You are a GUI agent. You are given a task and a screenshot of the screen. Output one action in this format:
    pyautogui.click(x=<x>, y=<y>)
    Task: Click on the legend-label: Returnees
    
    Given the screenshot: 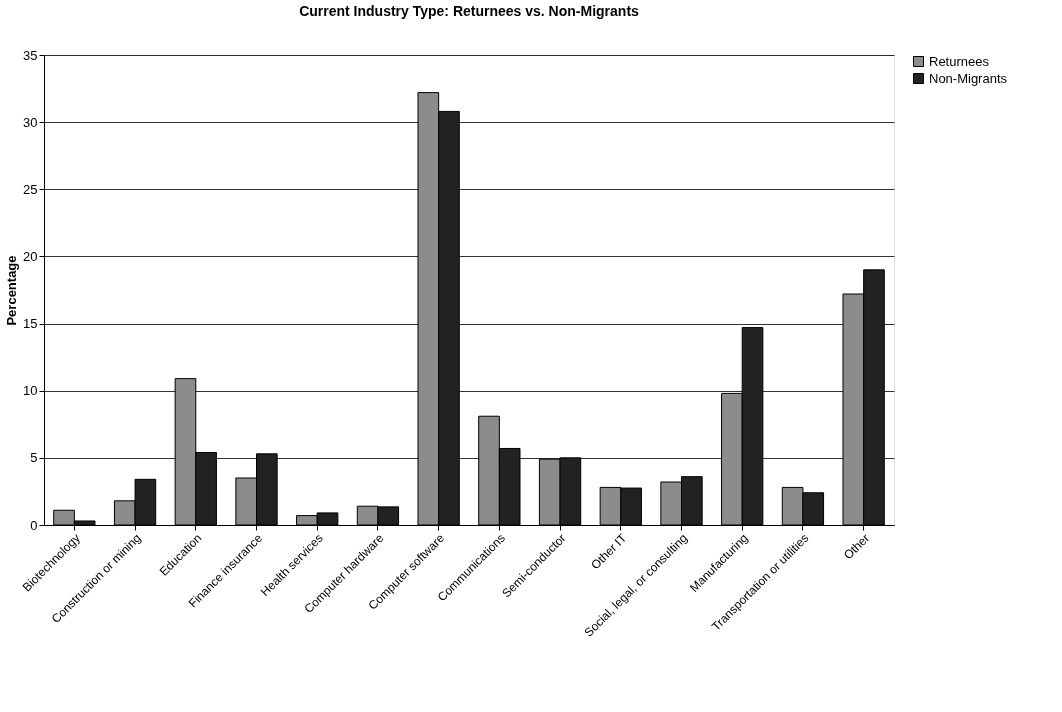 What is the action you would take?
    pyautogui.click(x=959, y=61)
    